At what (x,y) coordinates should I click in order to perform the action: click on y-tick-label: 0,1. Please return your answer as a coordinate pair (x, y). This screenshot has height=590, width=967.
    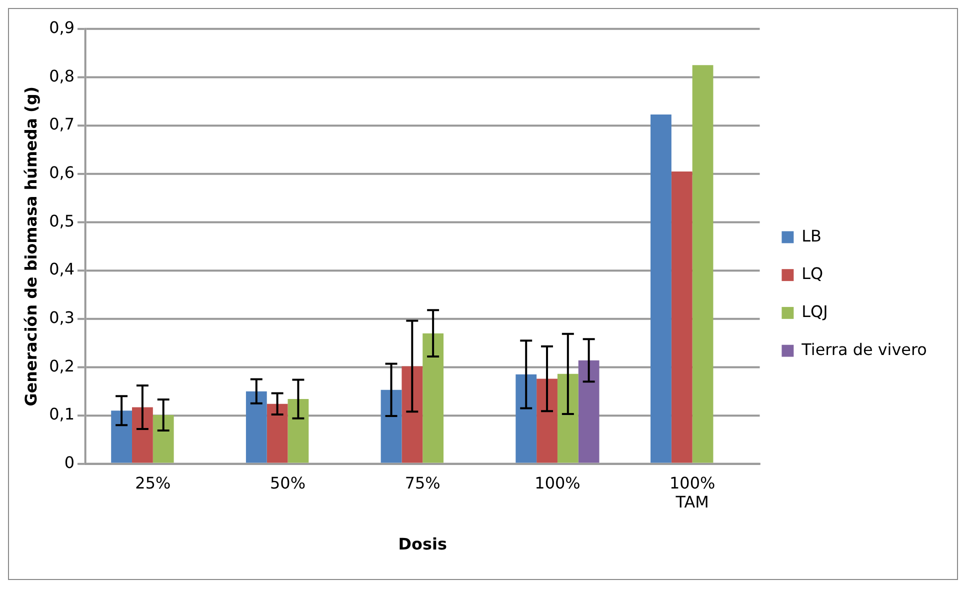
    Looking at the image, I should click on (62, 414).